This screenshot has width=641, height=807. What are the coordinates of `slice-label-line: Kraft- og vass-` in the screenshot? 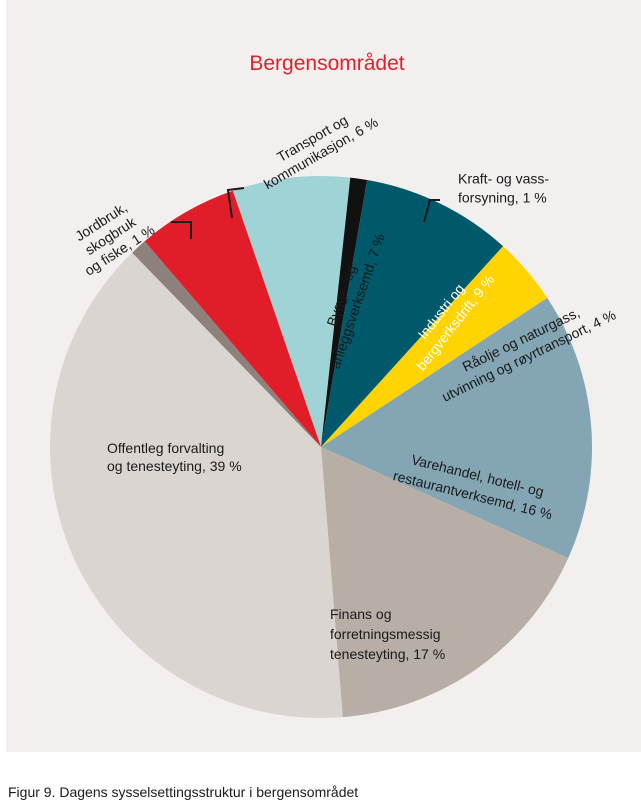 It's located at (503, 179).